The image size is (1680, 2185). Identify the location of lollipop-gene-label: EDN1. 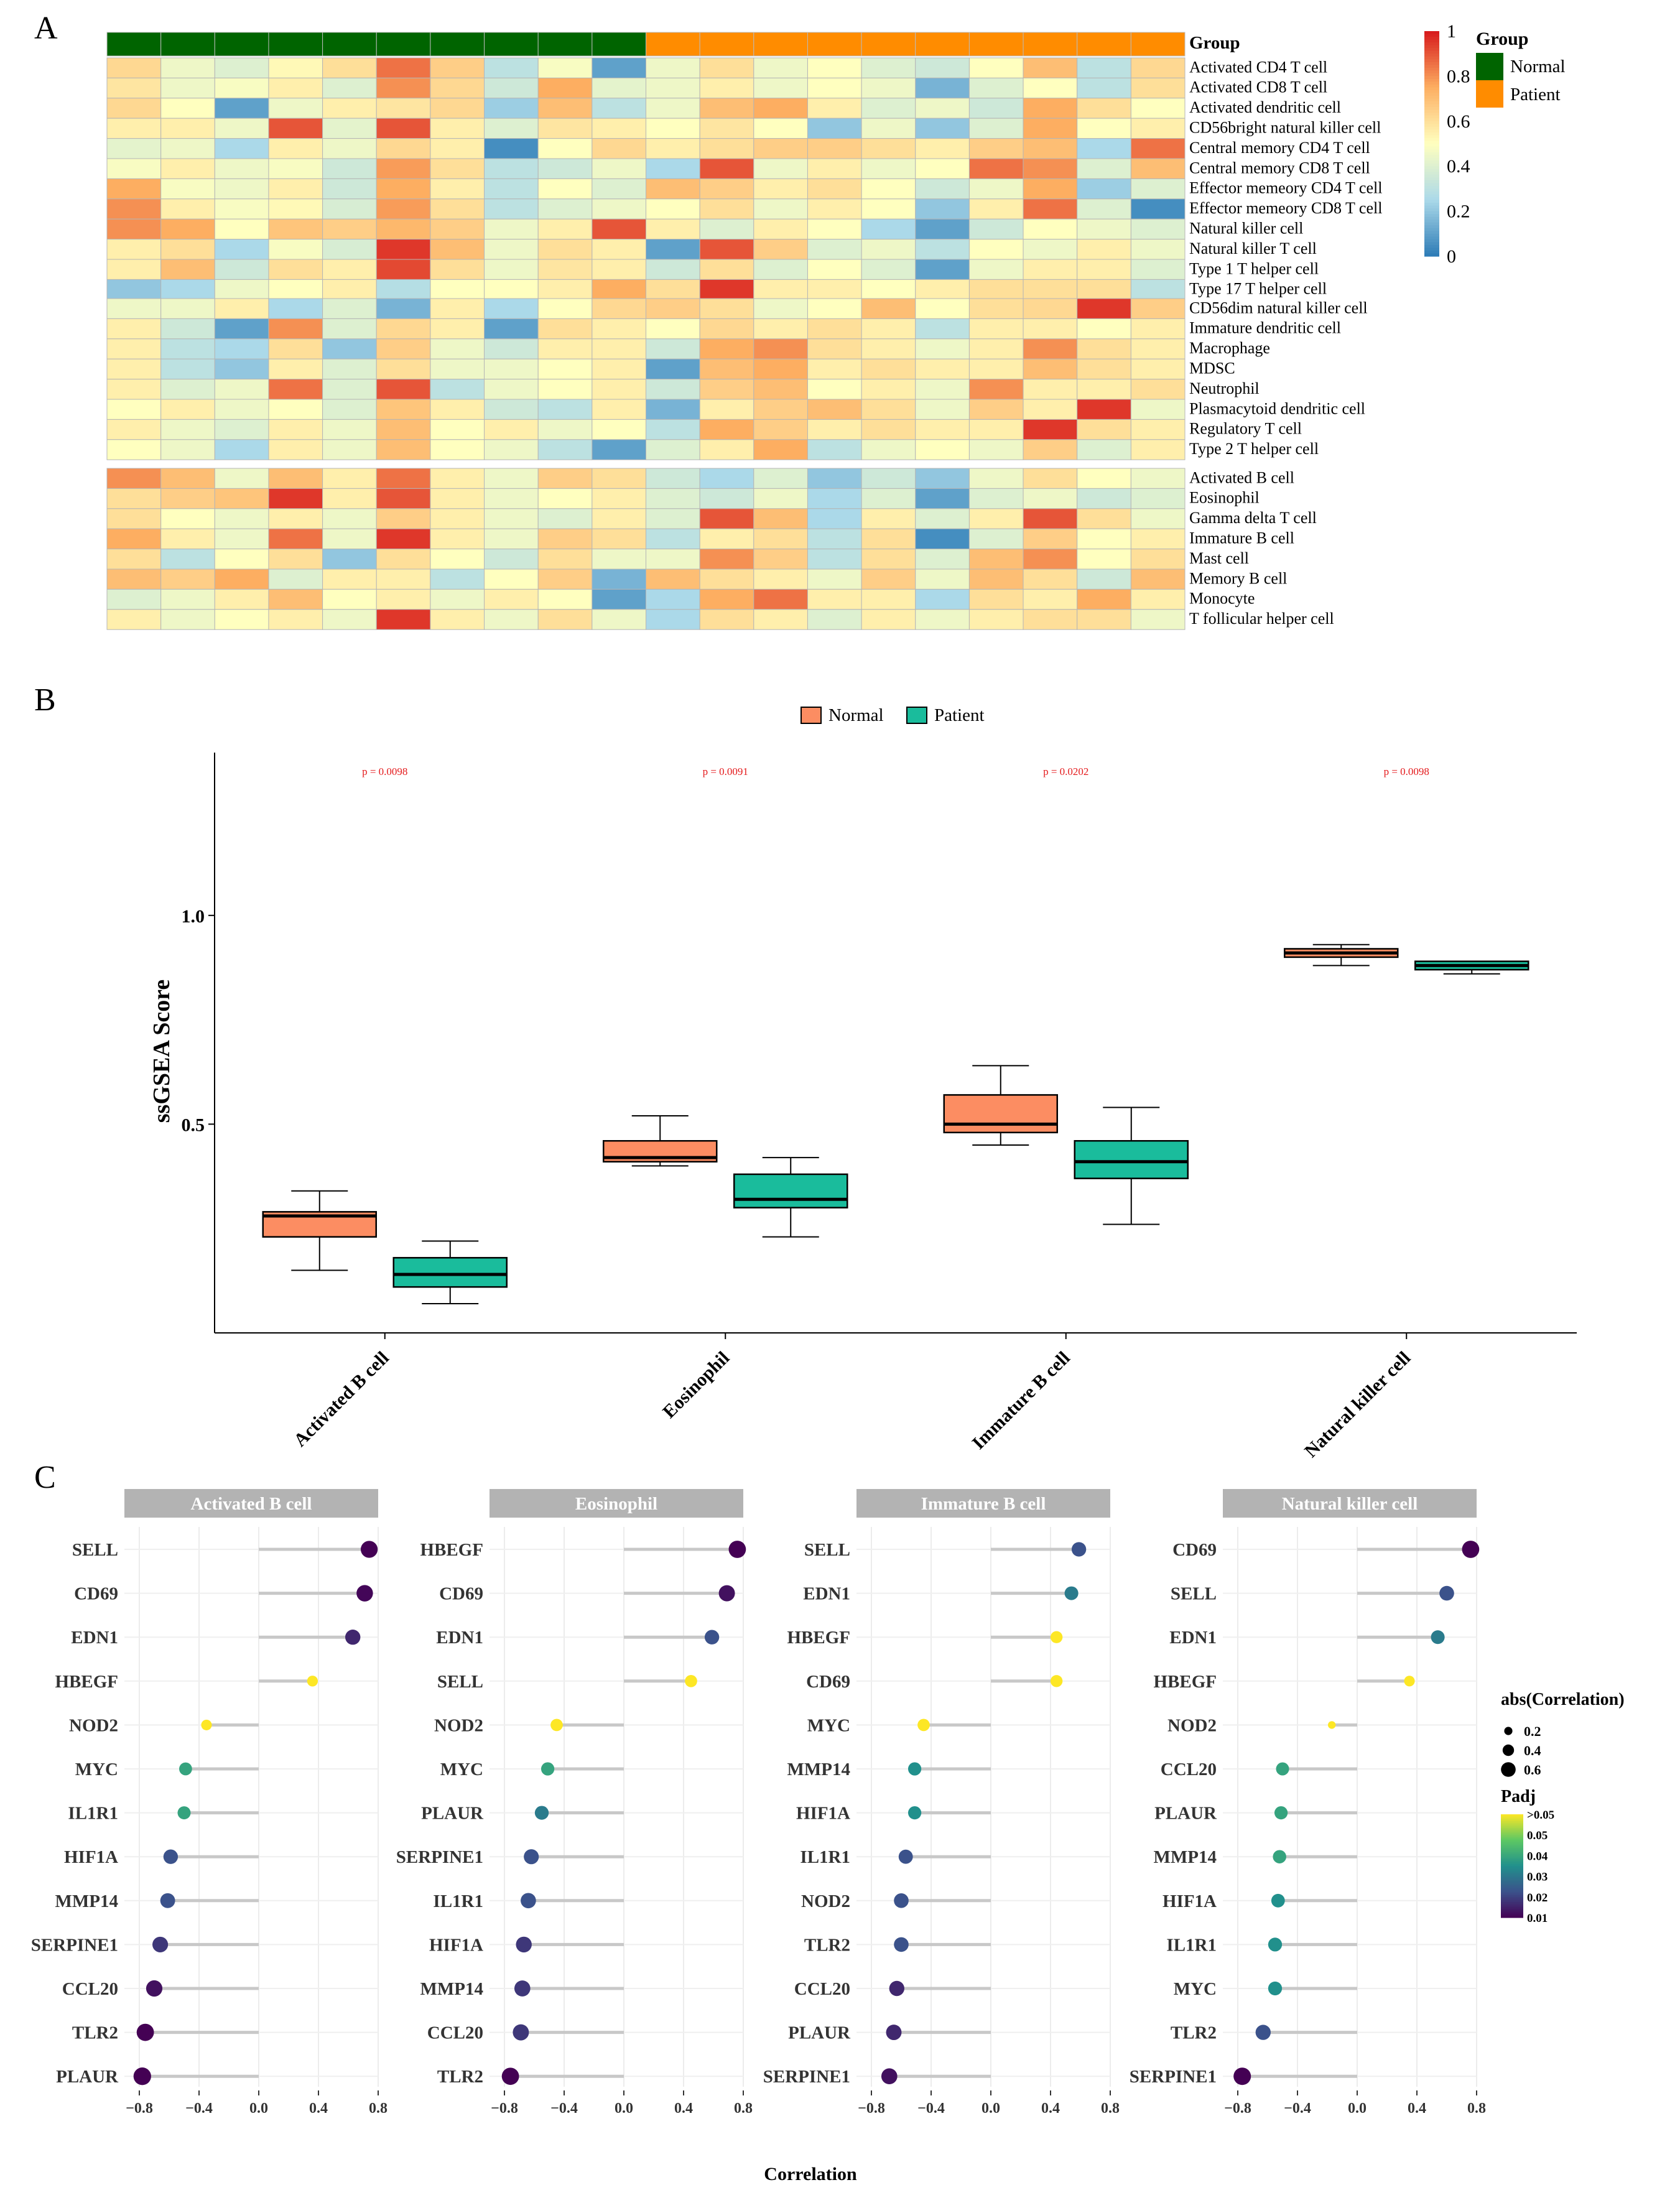
(826, 1594).